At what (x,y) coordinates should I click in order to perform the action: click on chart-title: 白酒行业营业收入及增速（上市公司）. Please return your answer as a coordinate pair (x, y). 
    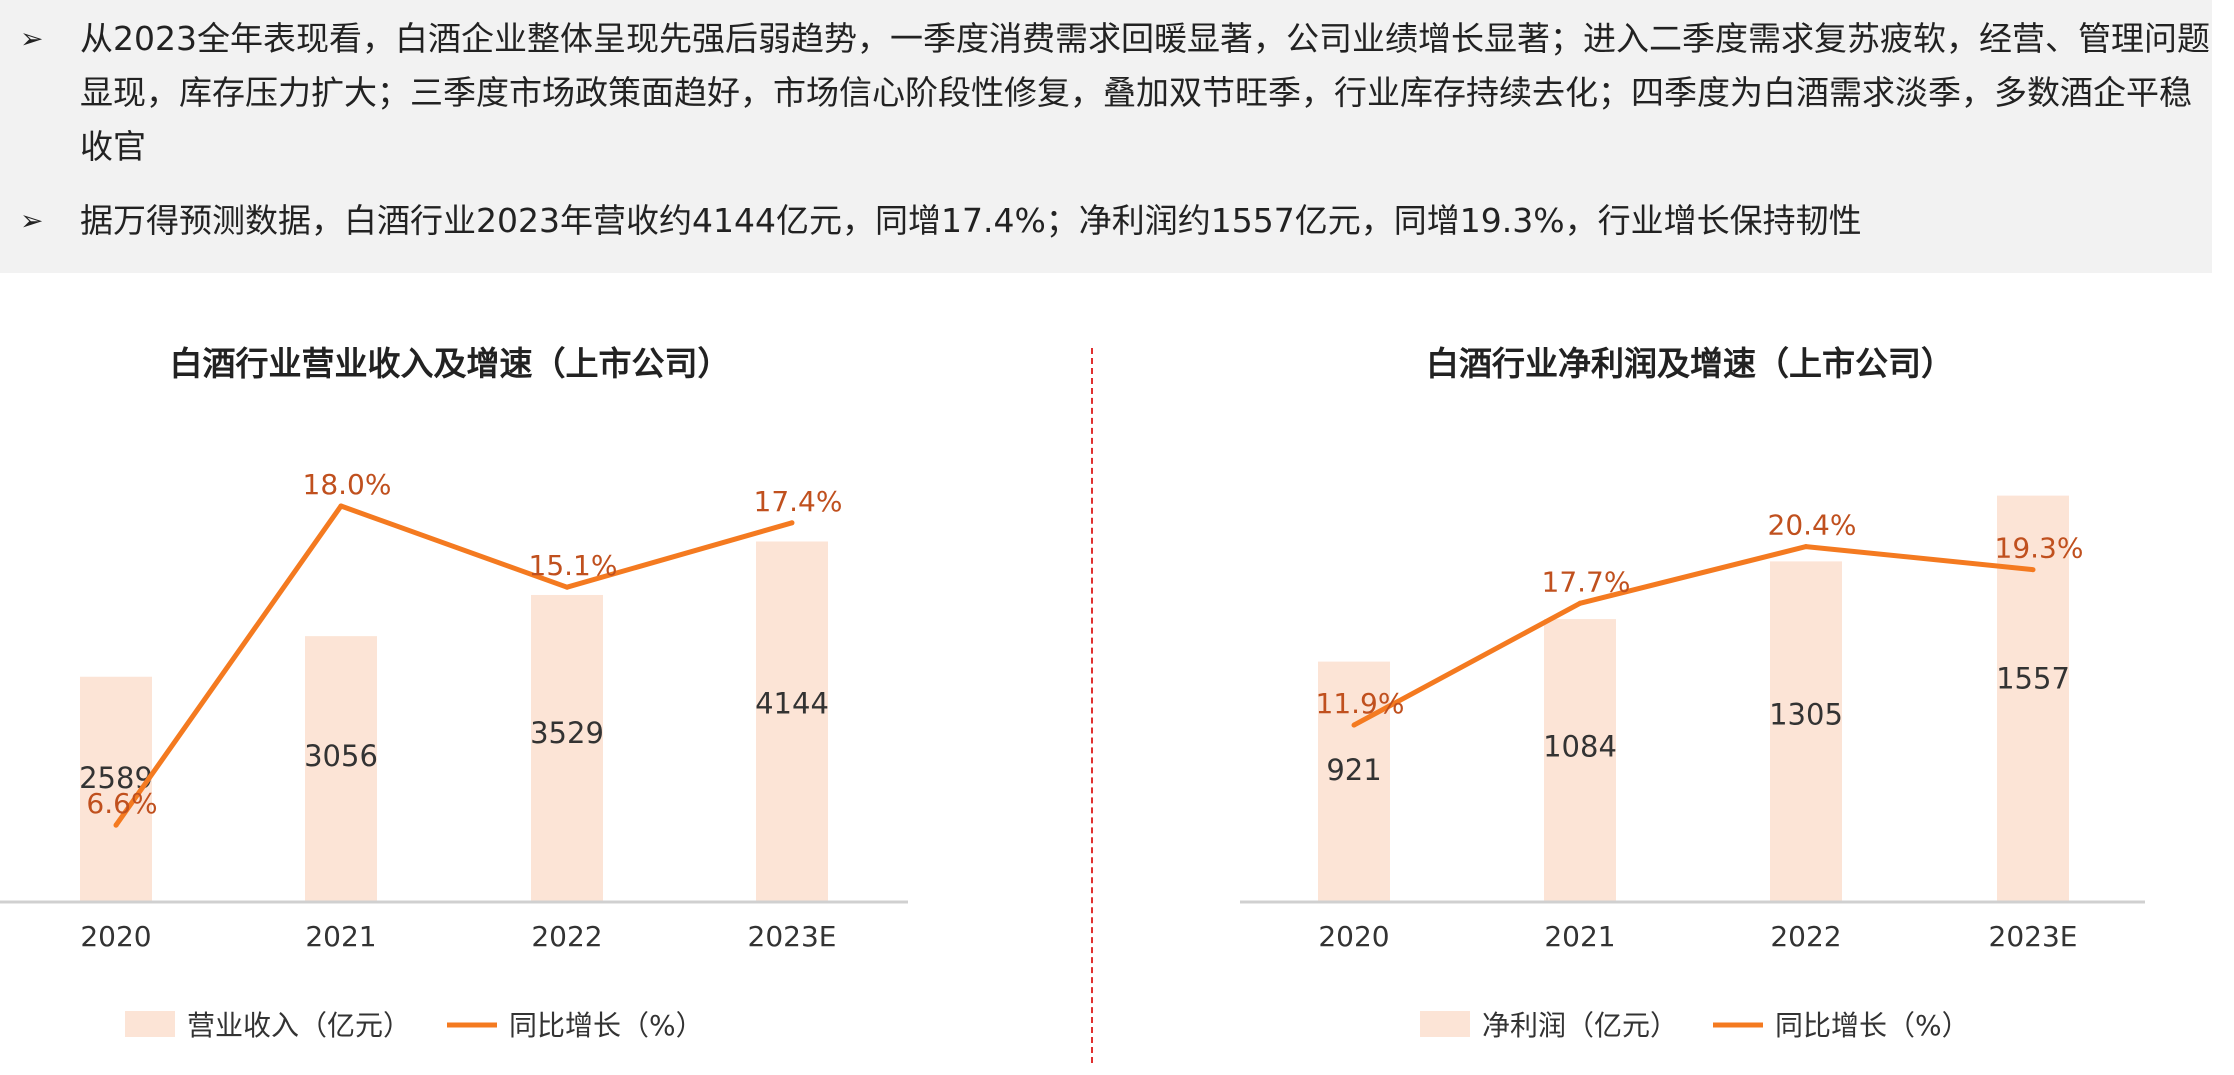
    Looking at the image, I should click on (450, 363).